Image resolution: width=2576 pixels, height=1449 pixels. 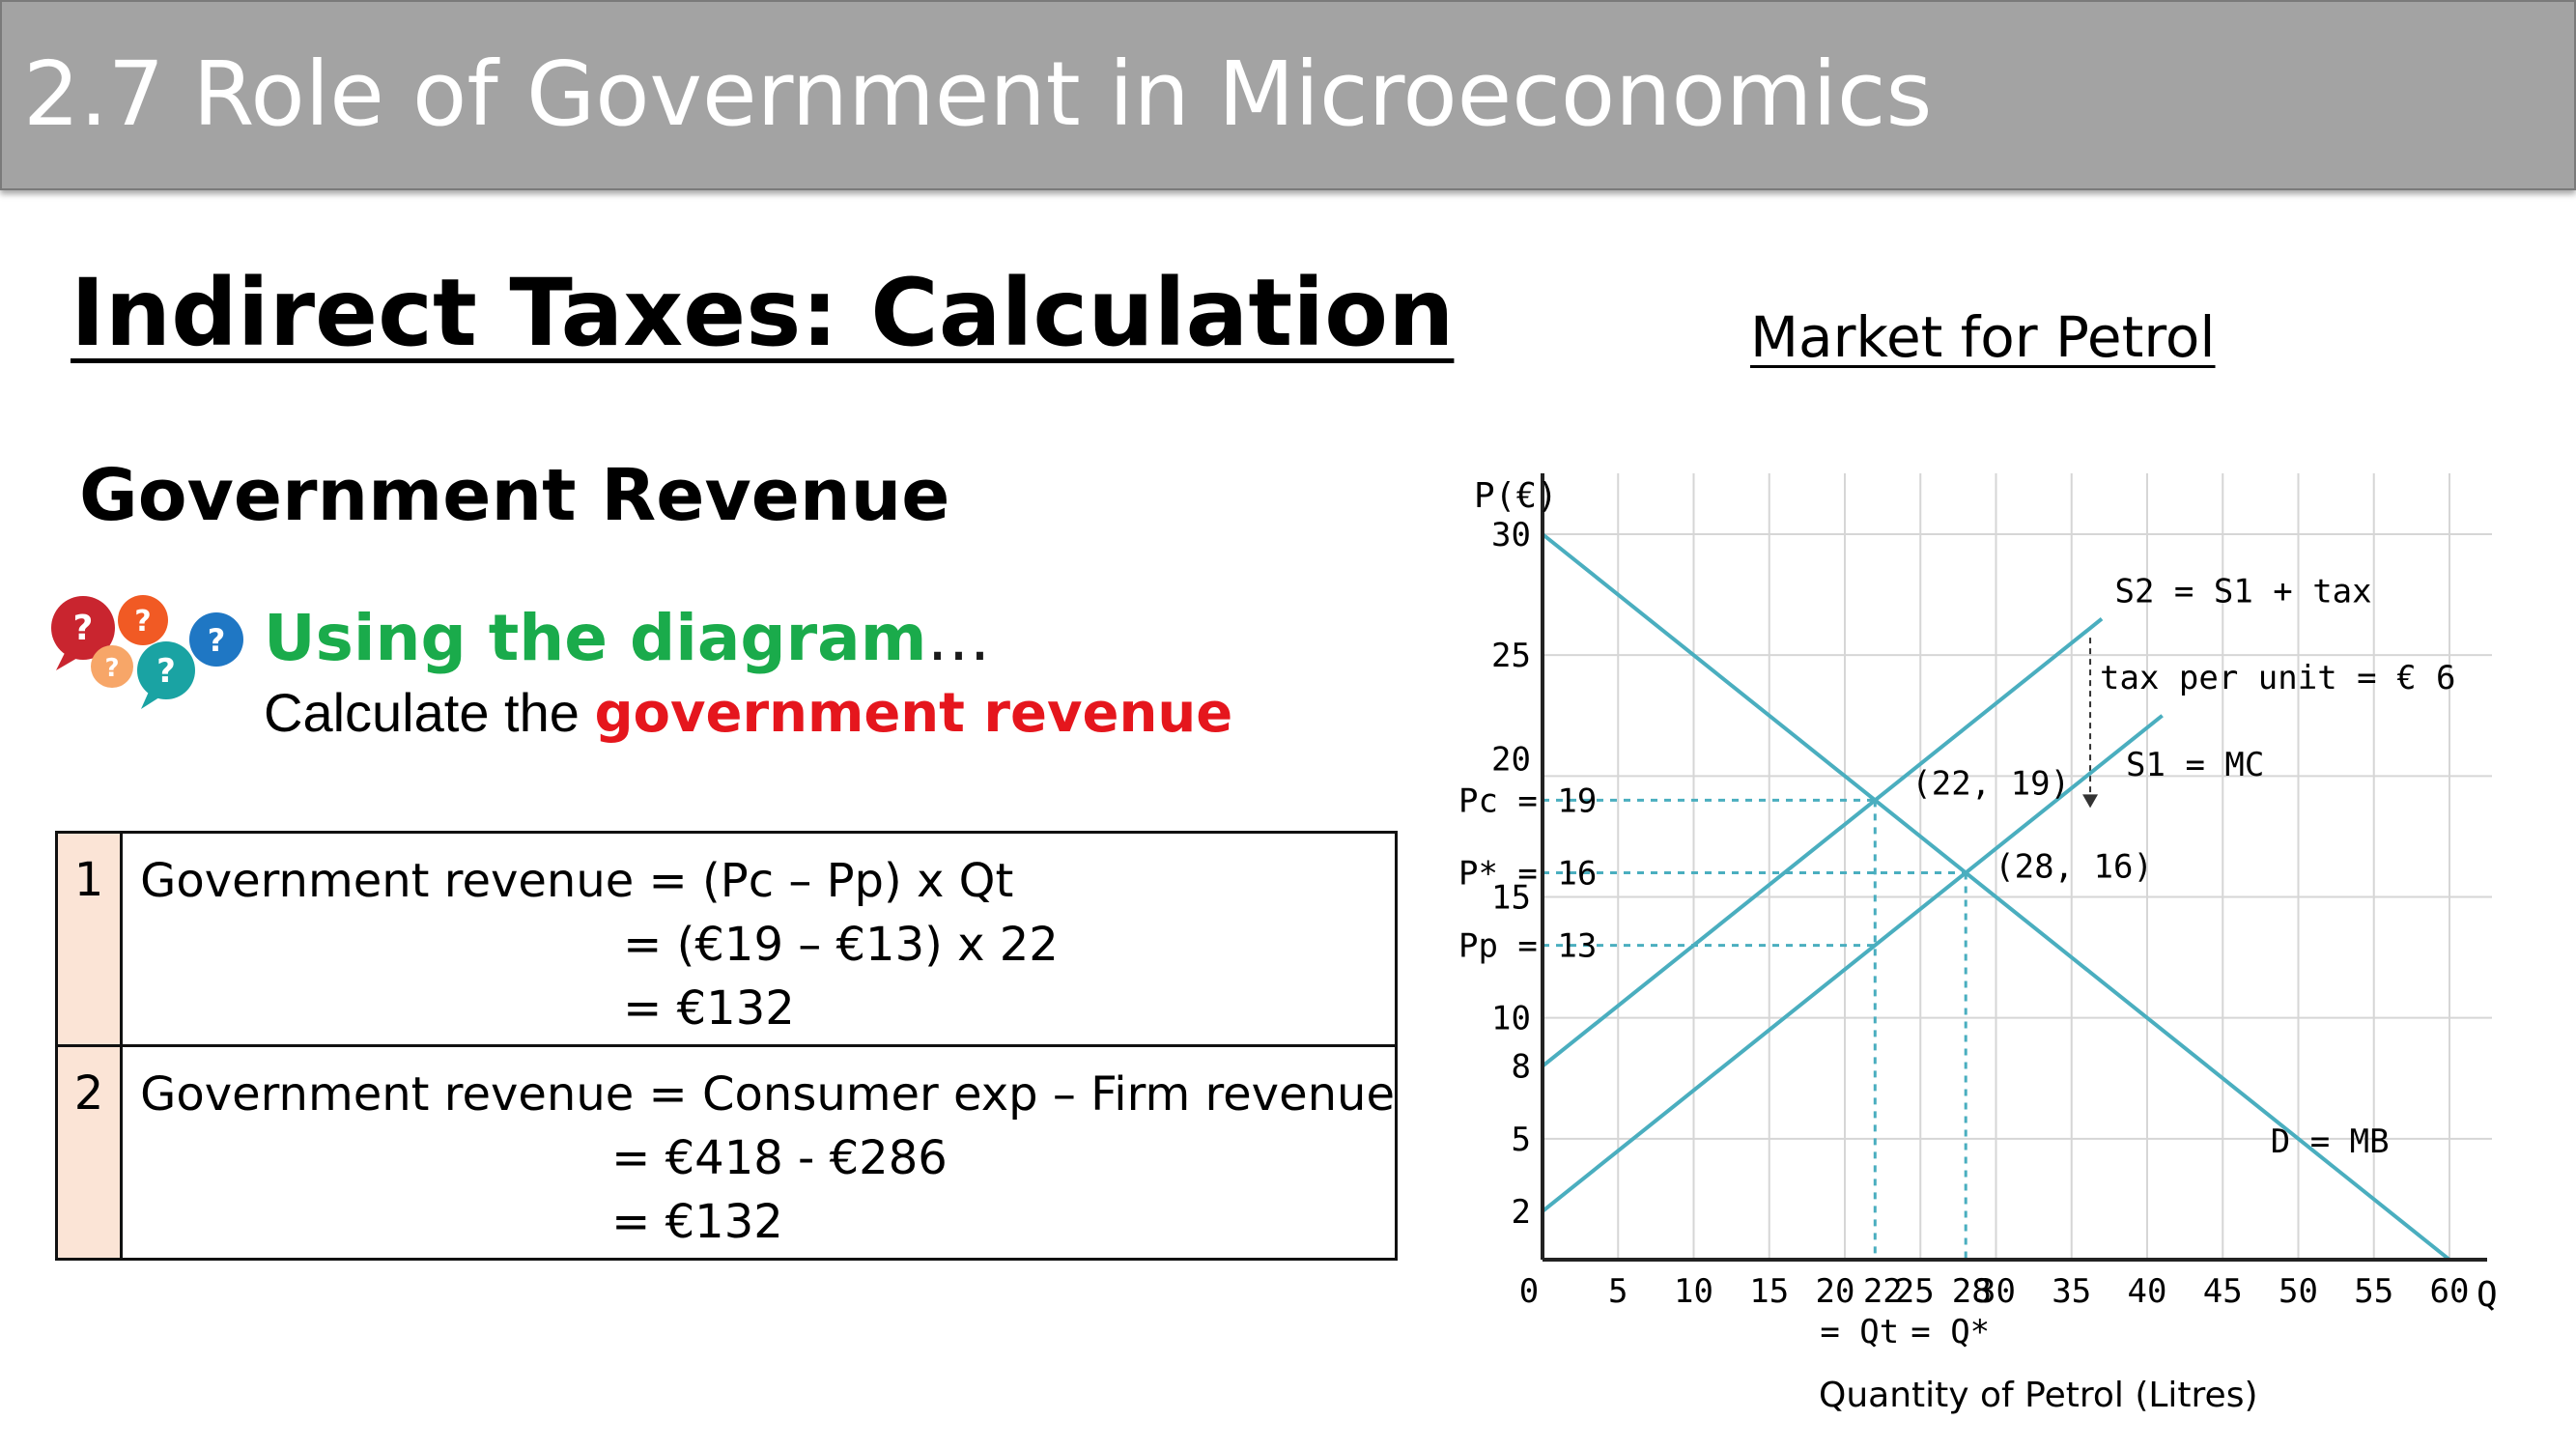 I want to click on y-tick-label: 5, so click(x=1521, y=1140).